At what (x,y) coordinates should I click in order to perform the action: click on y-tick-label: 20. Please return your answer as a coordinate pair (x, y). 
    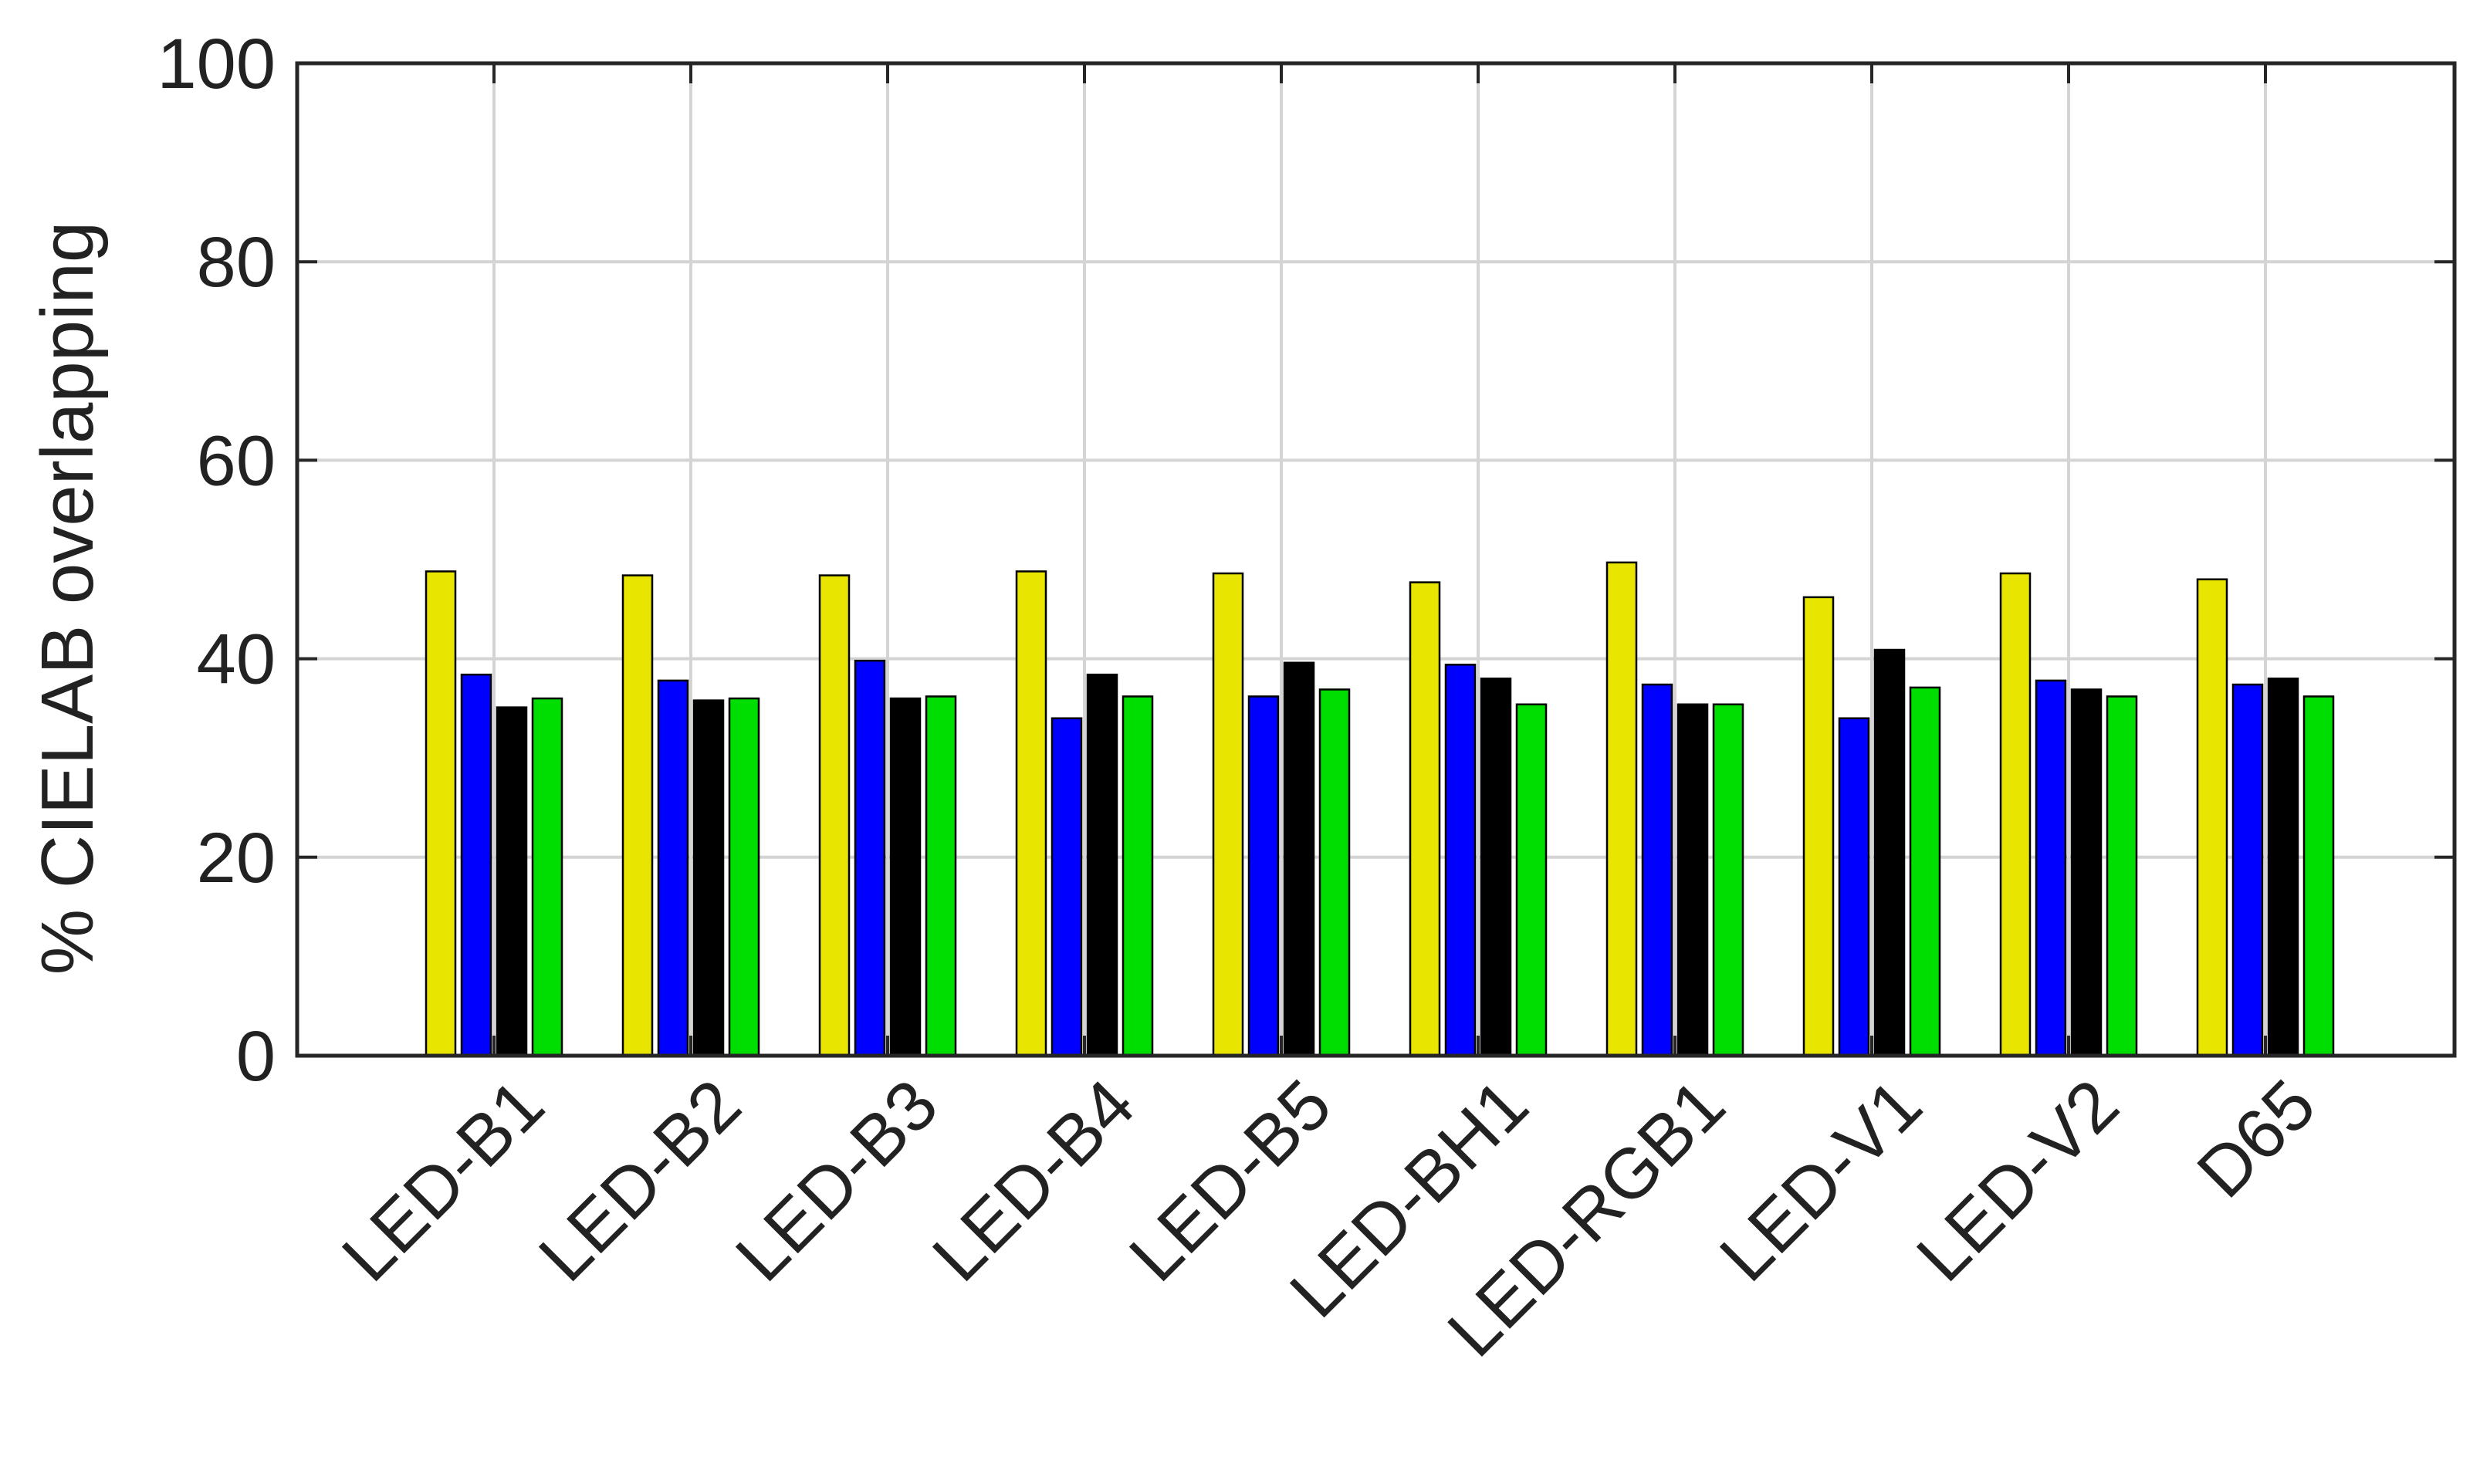
    Looking at the image, I should click on (236, 858).